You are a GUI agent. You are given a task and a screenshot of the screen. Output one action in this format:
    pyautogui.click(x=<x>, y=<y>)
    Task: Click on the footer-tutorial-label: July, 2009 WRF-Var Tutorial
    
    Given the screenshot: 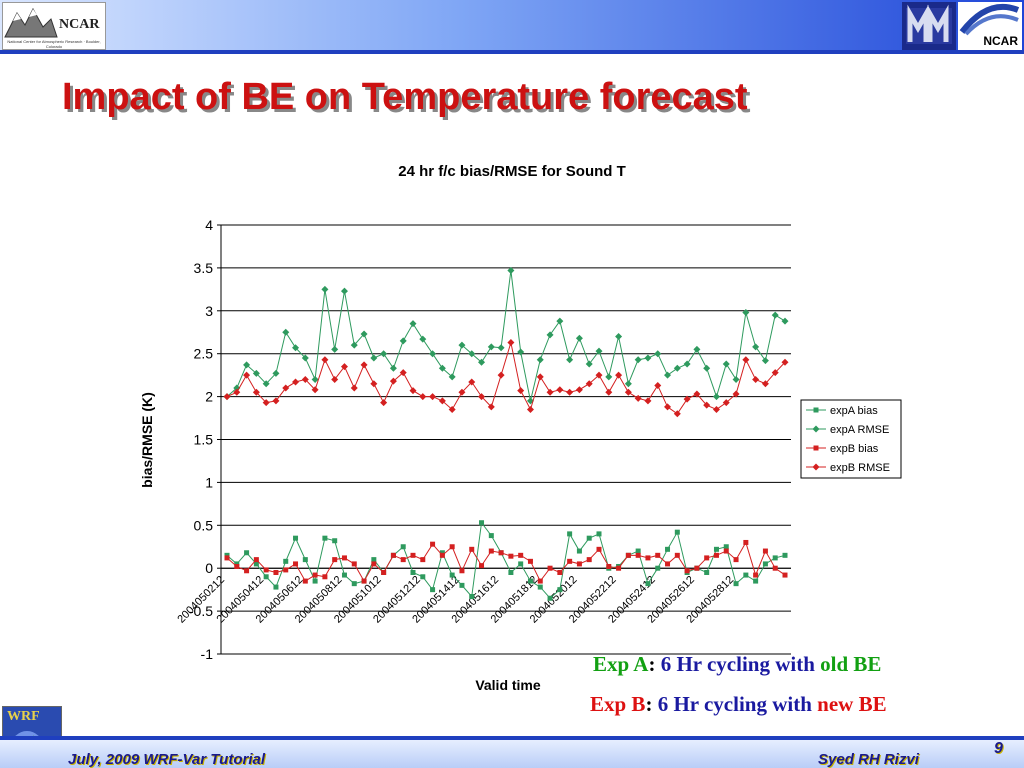 What is the action you would take?
    pyautogui.click(x=166, y=759)
    